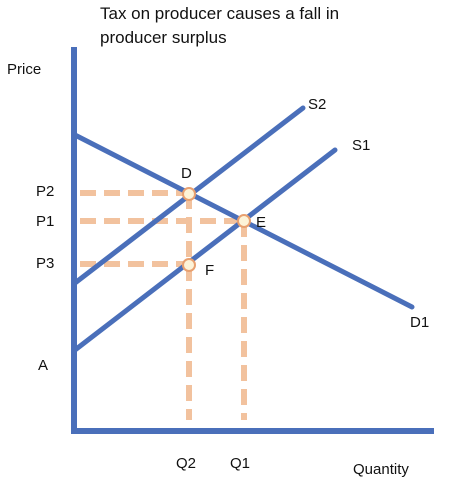 The width and height of the screenshot is (456, 489). What do you see at coordinates (189, 265) in the screenshot?
I see `point-f-marker` at bounding box center [189, 265].